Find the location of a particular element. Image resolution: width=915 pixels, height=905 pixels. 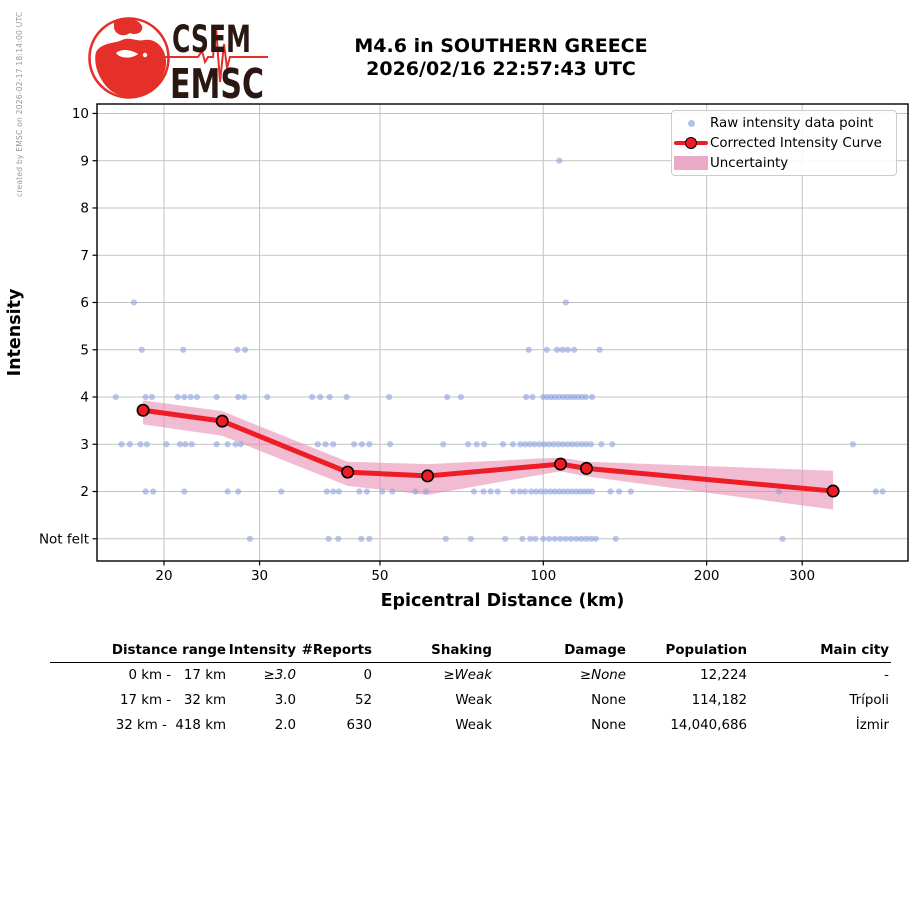

col-header-intensity: Intensity is located at coordinates (263, 650).